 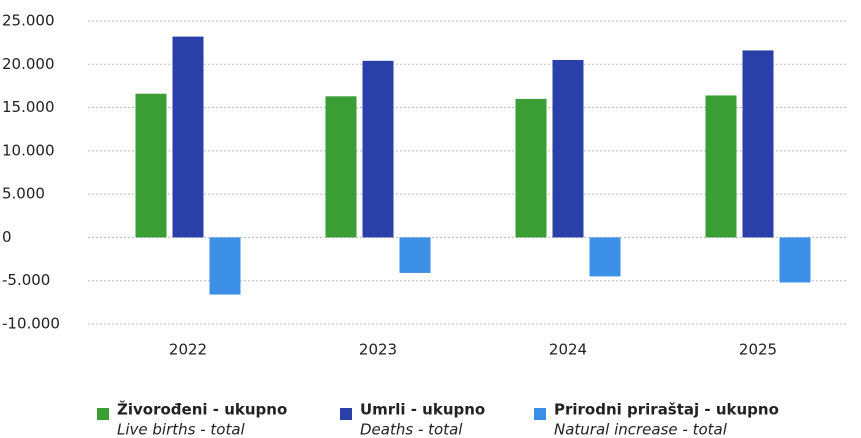 What do you see at coordinates (26, 280) in the screenshot?
I see `y-tick-label: -5.000` at bounding box center [26, 280].